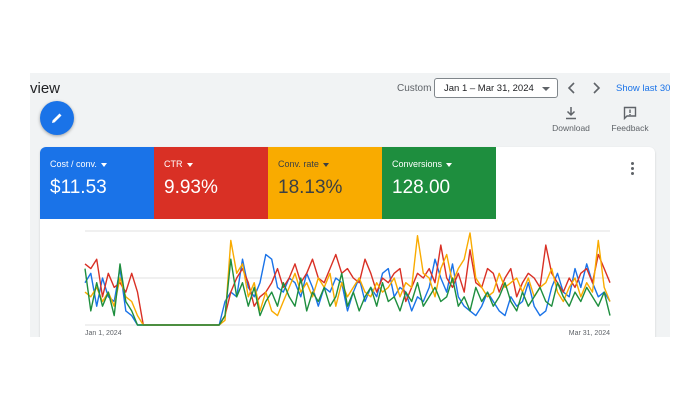 This screenshot has width=680, height=411. What do you see at coordinates (298, 164) in the screenshot?
I see `metric-label: Conv. rate` at bounding box center [298, 164].